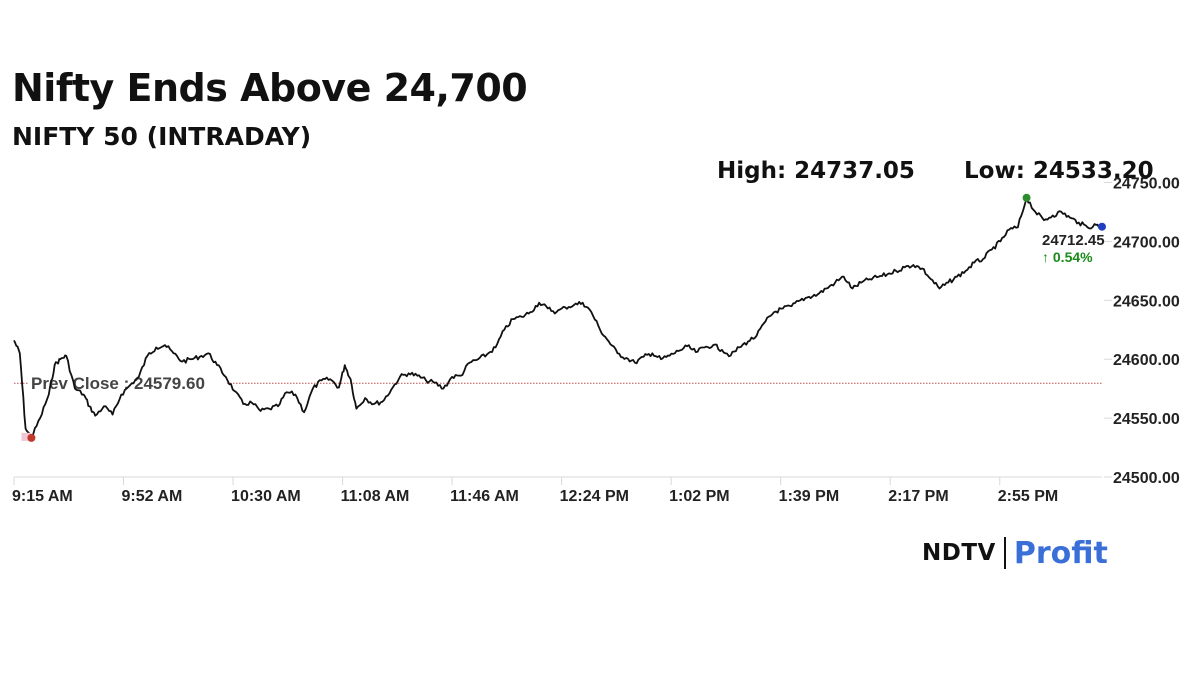 Image resolution: width=1200 pixels, height=675 pixels. What do you see at coordinates (375, 496) in the screenshot?
I see `x-tick-label: 11:08 AM` at bounding box center [375, 496].